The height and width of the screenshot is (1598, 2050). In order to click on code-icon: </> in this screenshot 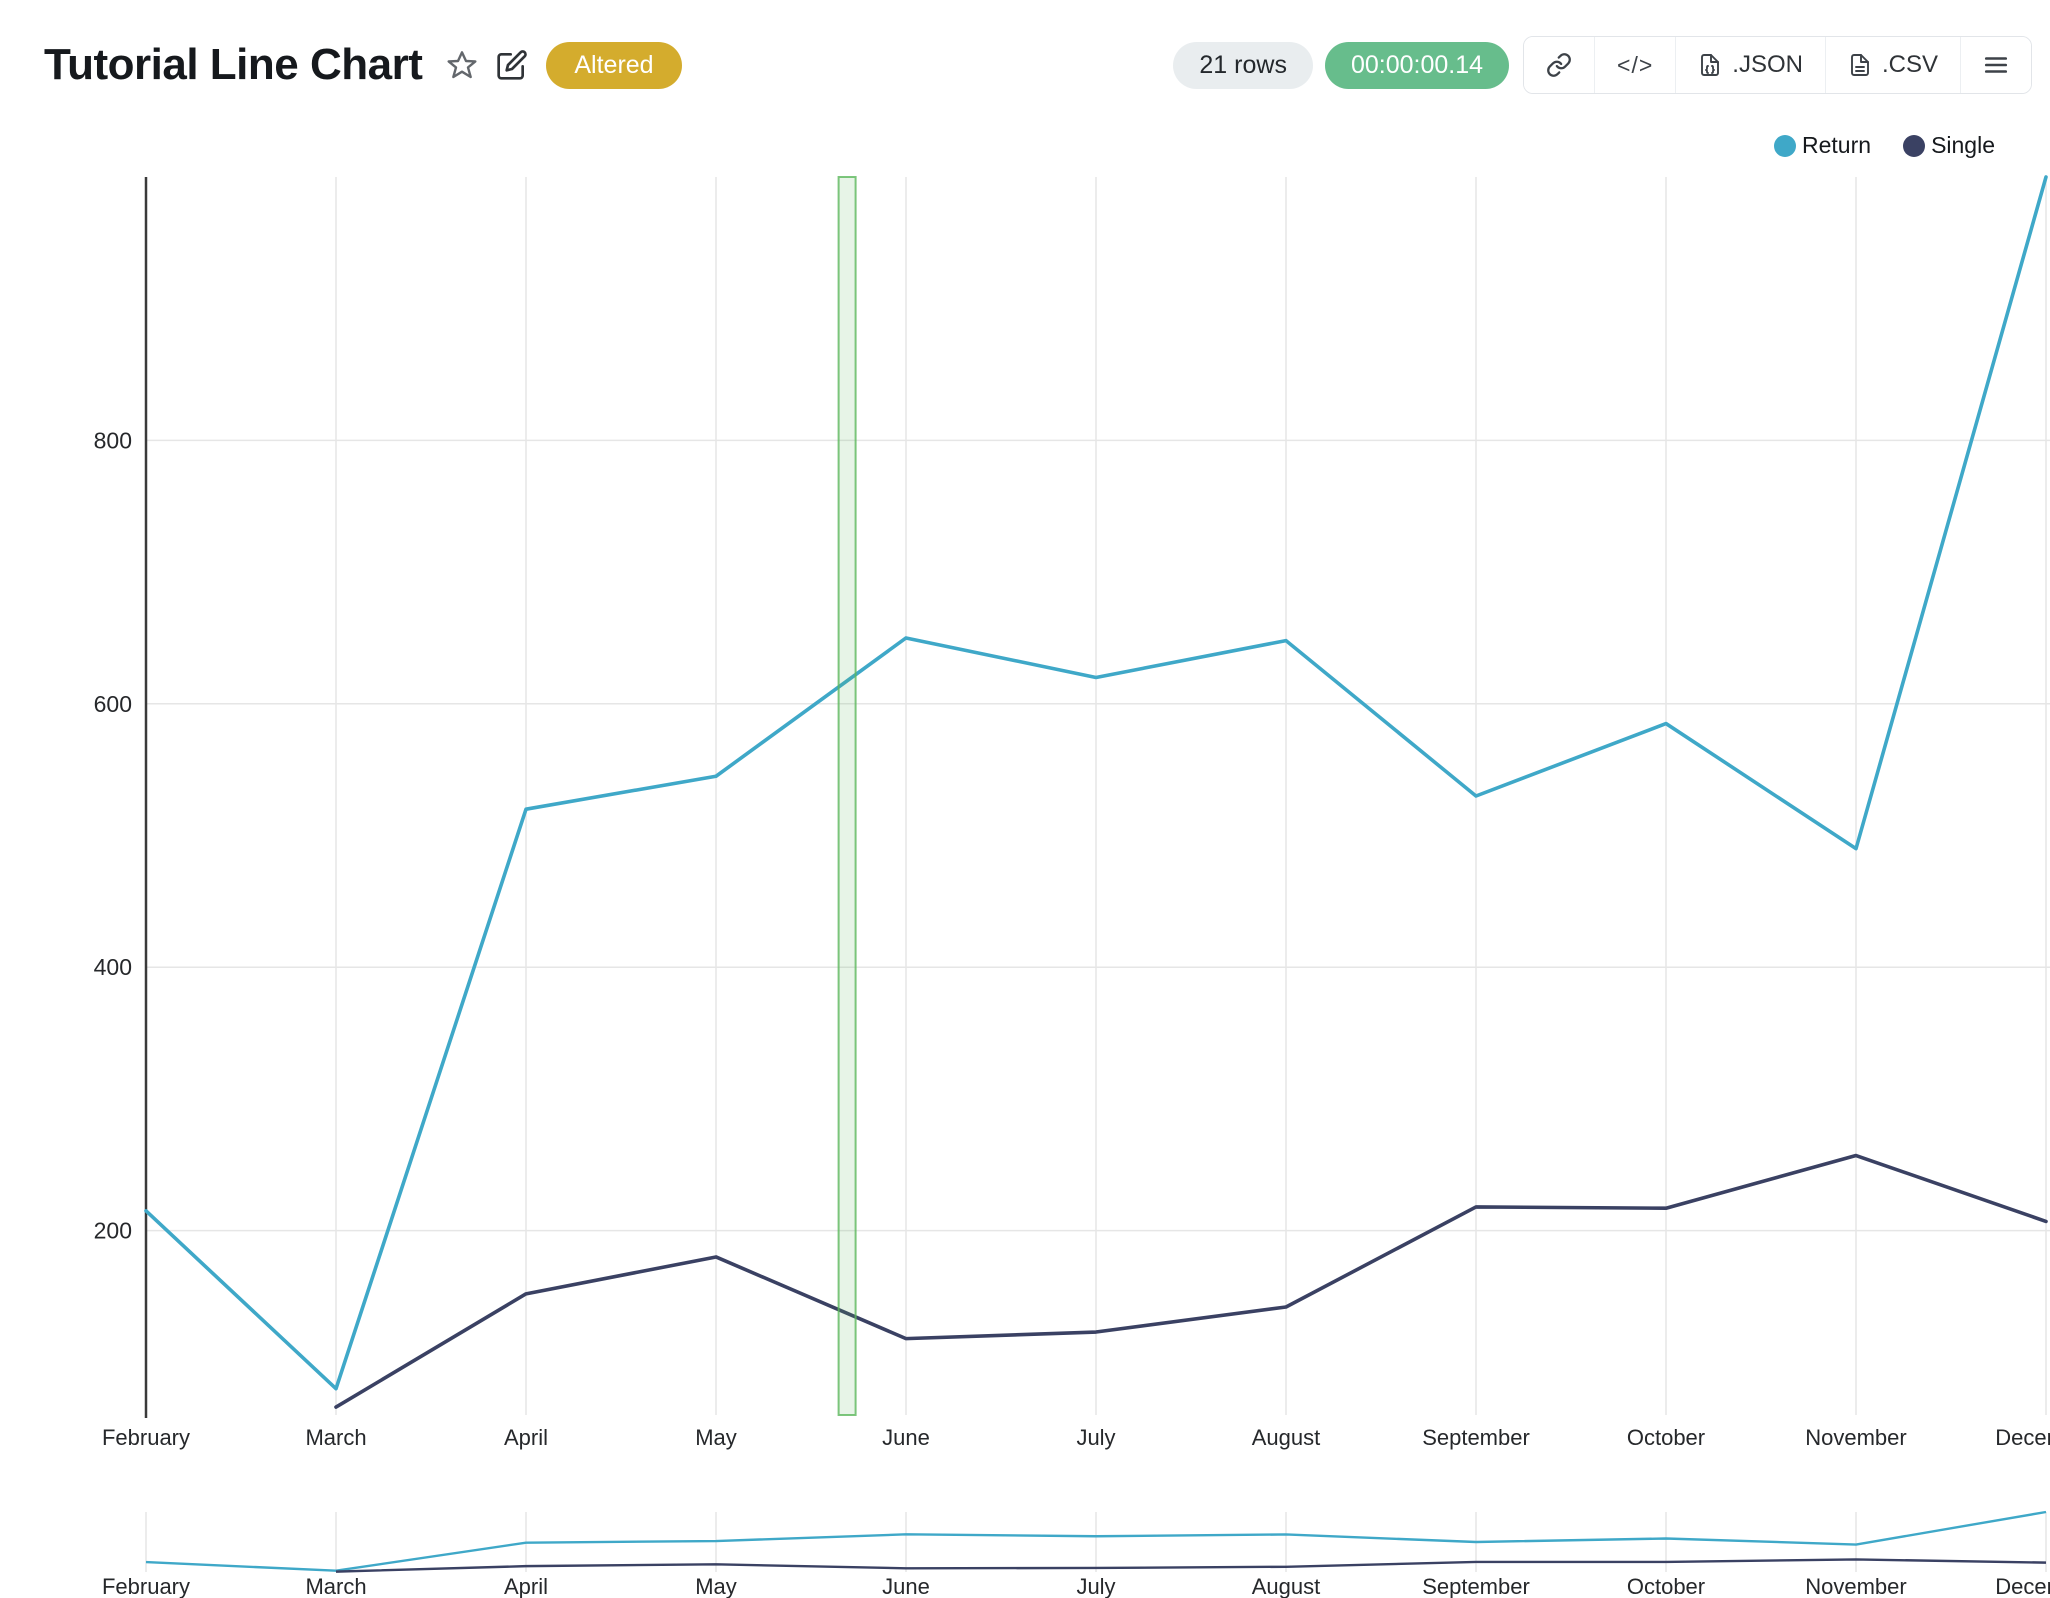, I will do `click(1635, 64)`.